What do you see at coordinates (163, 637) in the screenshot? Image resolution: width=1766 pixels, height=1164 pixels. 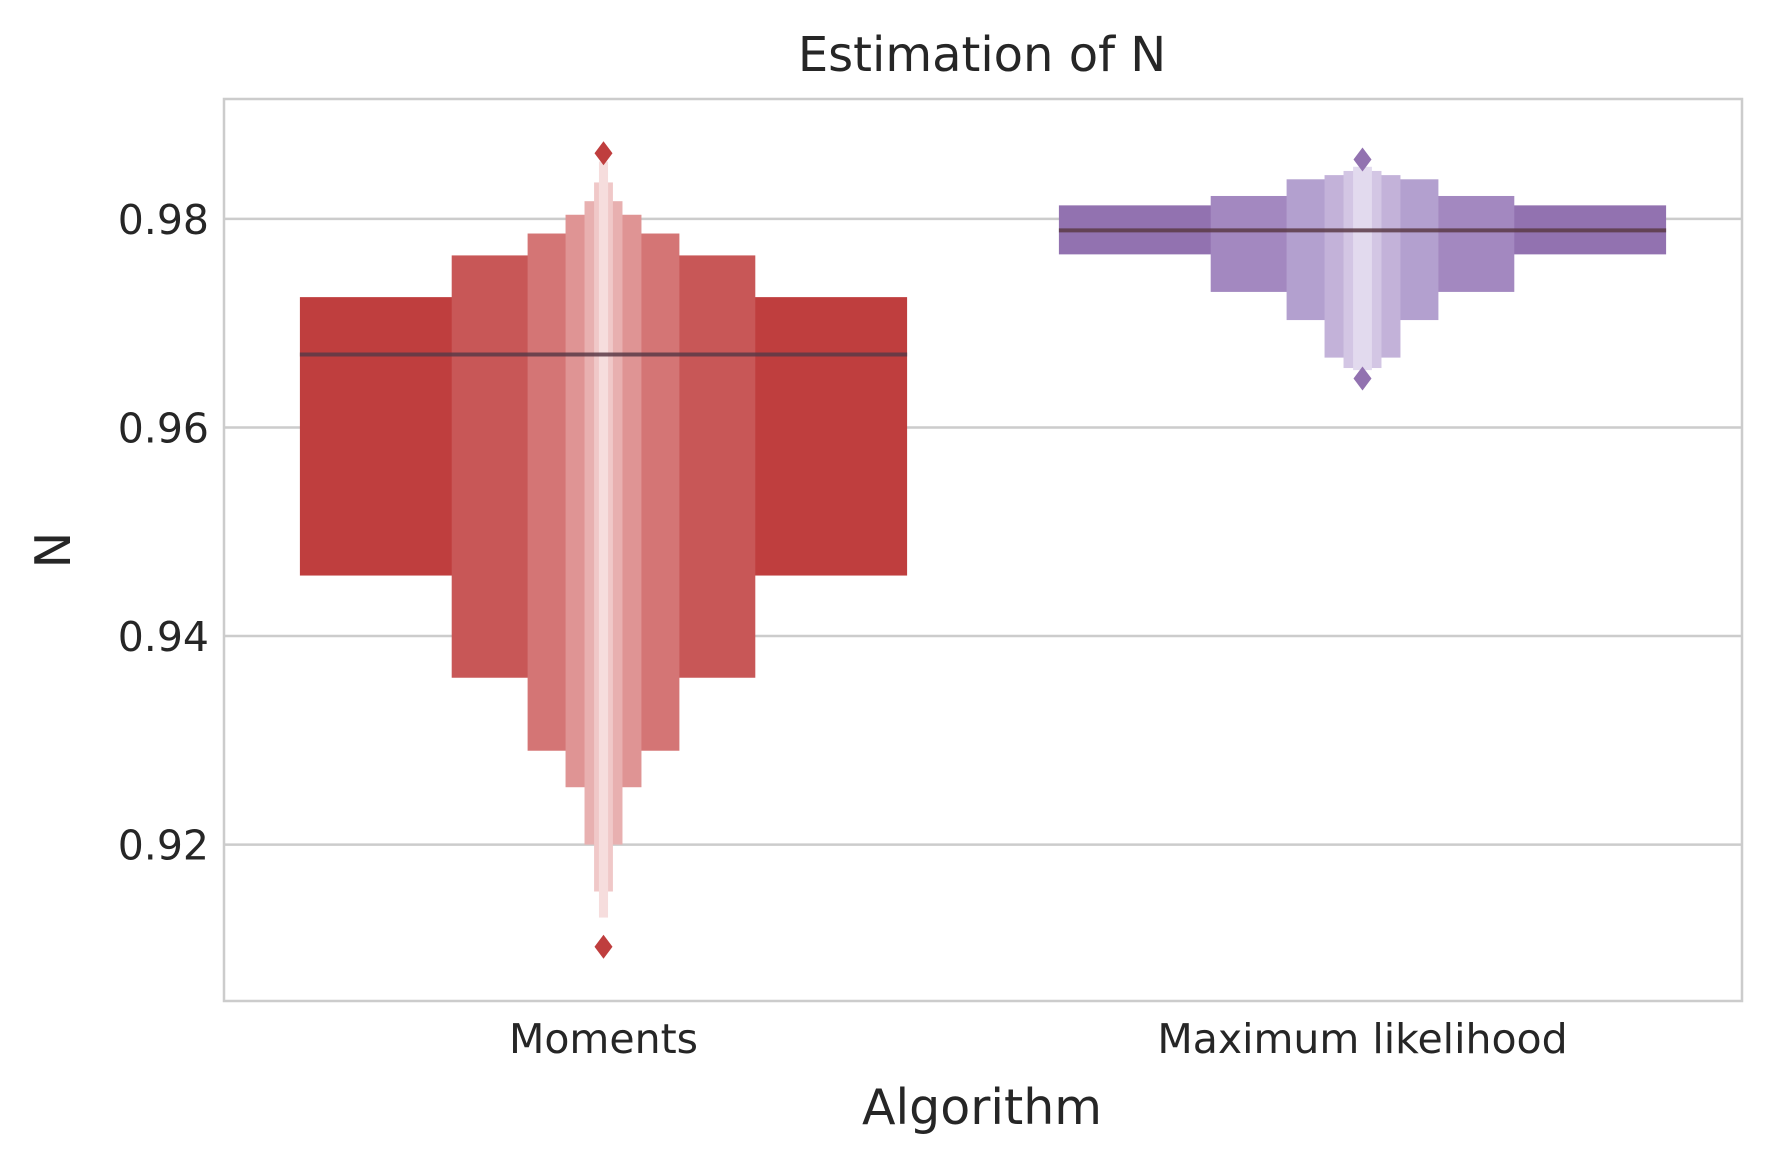 I see `y-tick-label: 0.94` at bounding box center [163, 637].